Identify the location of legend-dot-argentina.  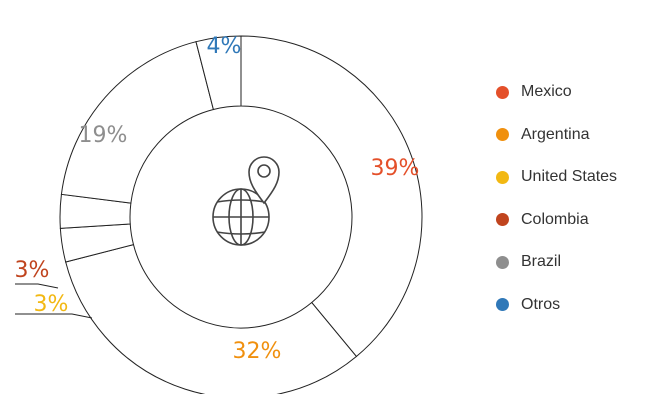
(502, 134).